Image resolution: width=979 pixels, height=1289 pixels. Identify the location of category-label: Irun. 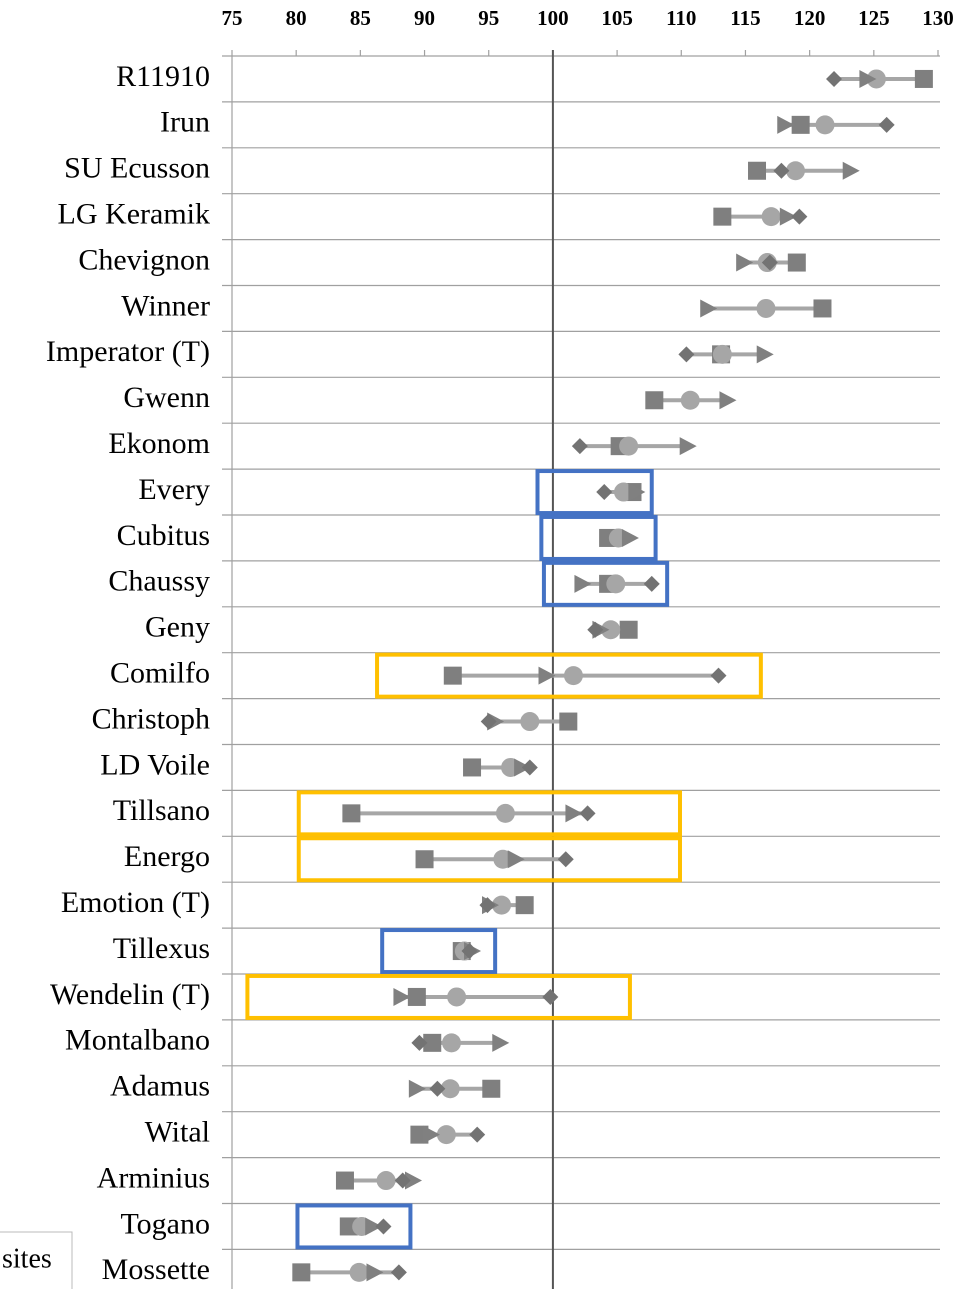
(185, 122).